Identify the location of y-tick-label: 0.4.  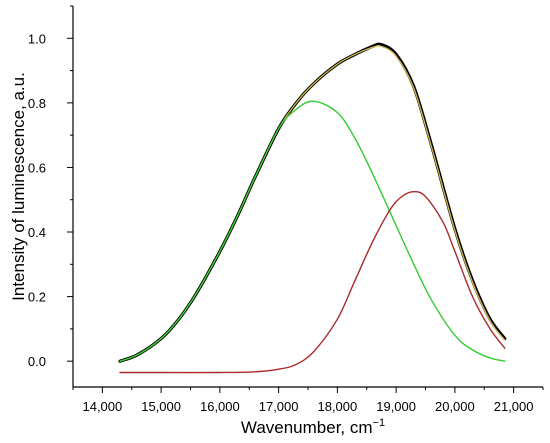
(37, 232).